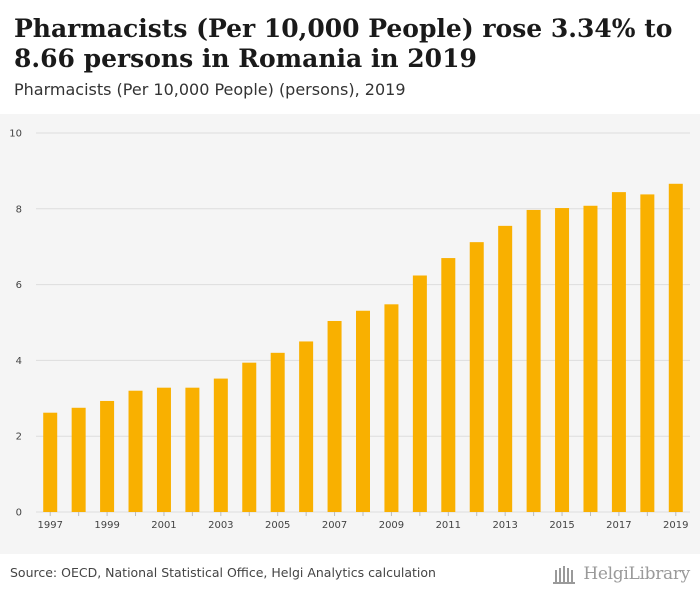  Describe the element at coordinates (220, 525) in the screenshot. I see `x-tick-label: 2003` at that location.